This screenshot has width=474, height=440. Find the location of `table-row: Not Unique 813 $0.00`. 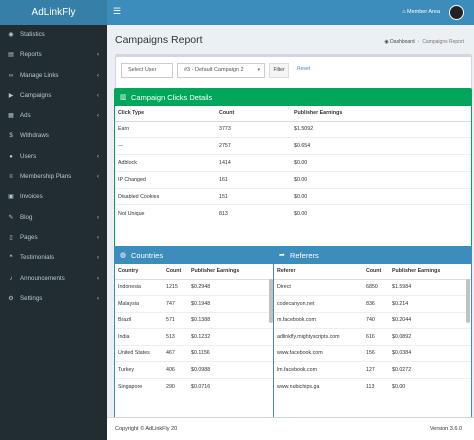

table-row: Not Unique 813 $0.00 is located at coordinates (293, 213).